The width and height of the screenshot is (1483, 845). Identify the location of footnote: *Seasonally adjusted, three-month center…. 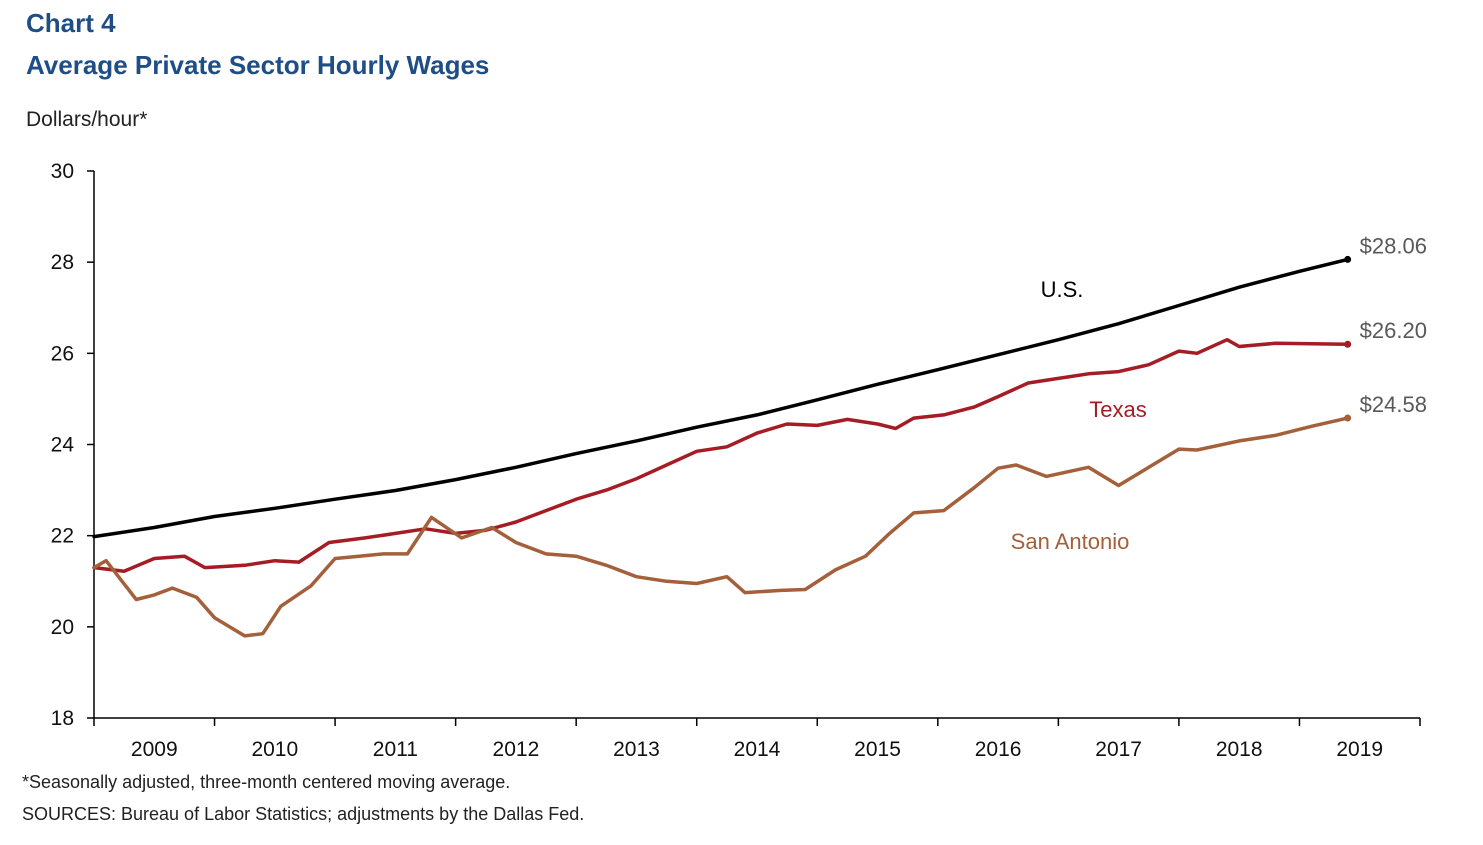
(266, 782).